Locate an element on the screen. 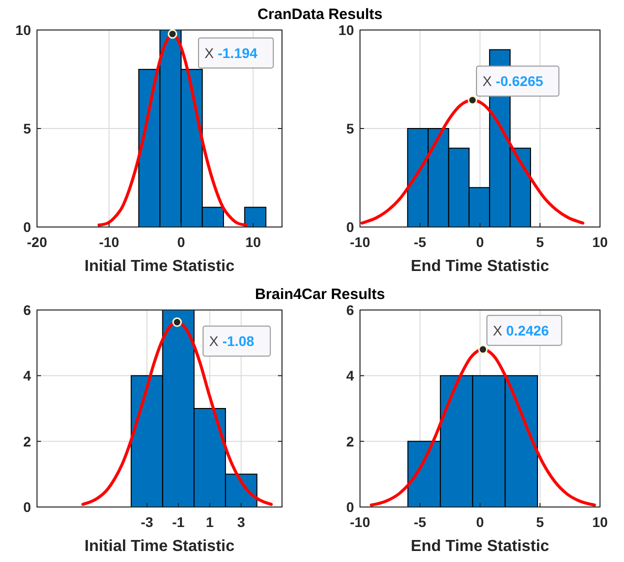 Image resolution: width=624 pixels, height=562 pixels. annotation: X -1.194 is located at coordinates (231, 52).